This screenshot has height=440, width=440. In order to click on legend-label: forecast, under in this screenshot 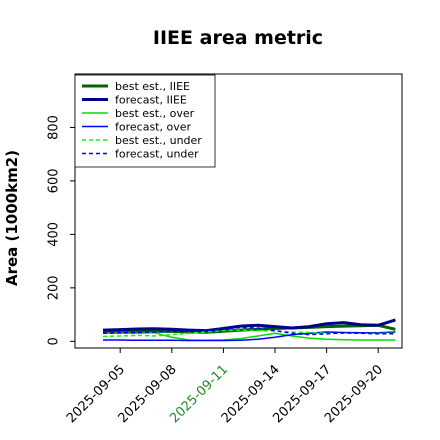, I will do `click(157, 154)`.